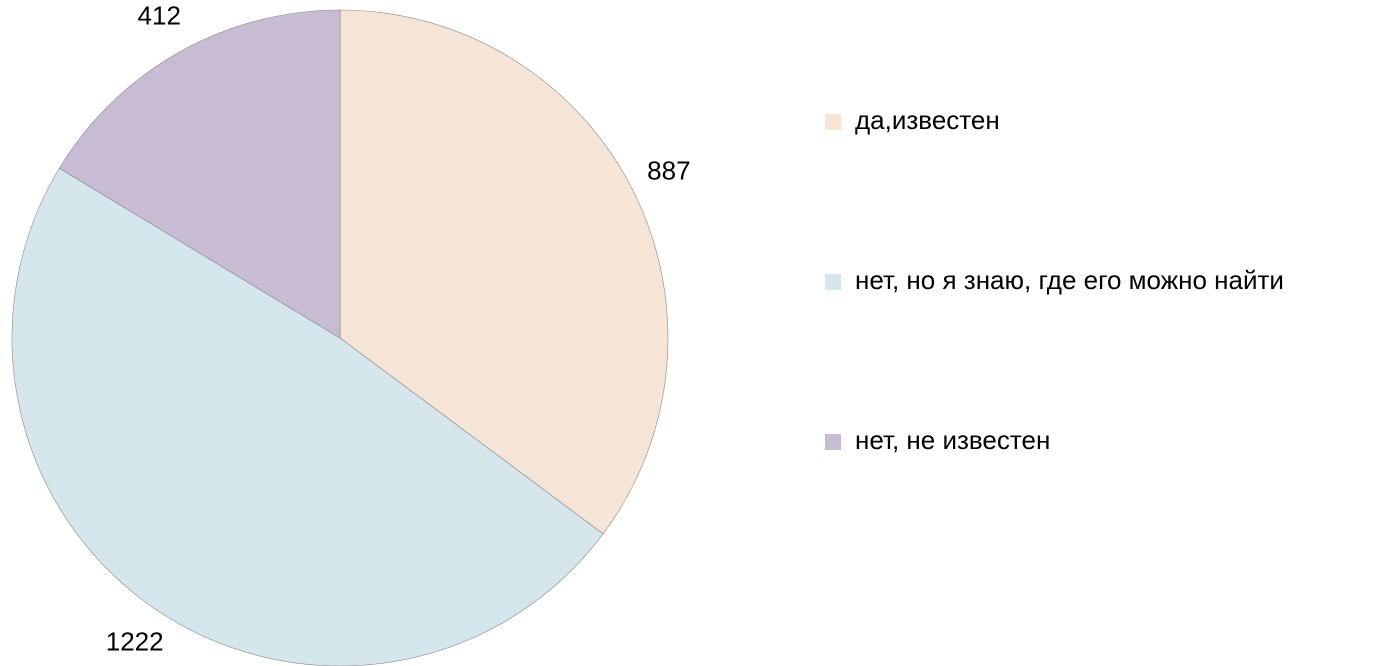  I want to click on legend-label: да,известен, so click(927, 120).